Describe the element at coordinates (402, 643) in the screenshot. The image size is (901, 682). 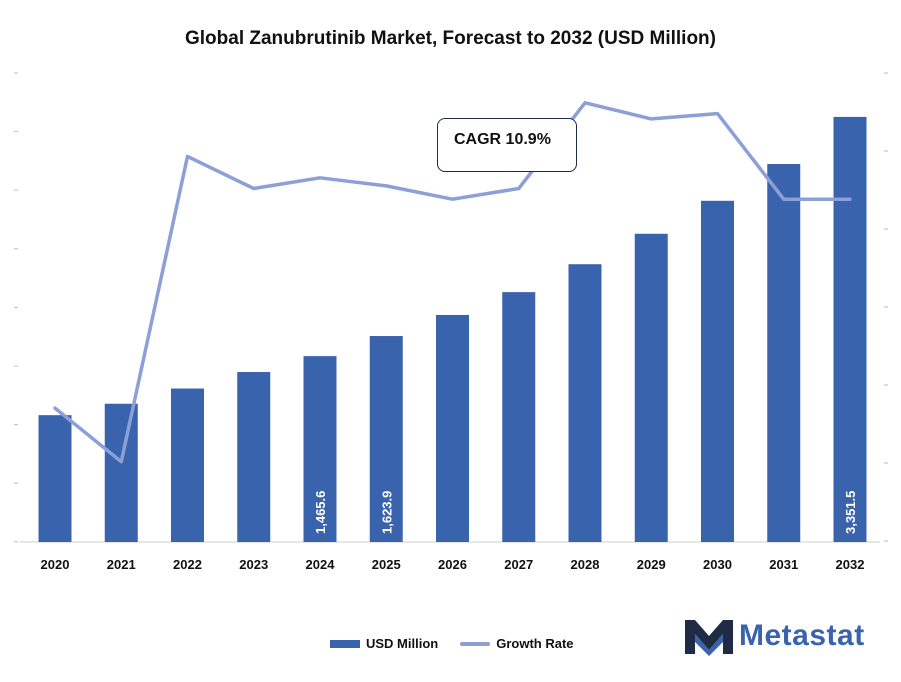
I see `legend-label-bar: USD Million` at that location.